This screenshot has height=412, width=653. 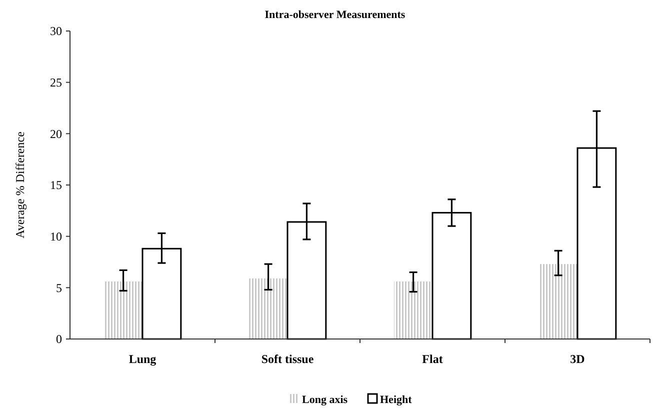 What do you see at coordinates (325, 400) in the screenshot?
I see `legend-label: Long axis` at bounding box center [325, 400].